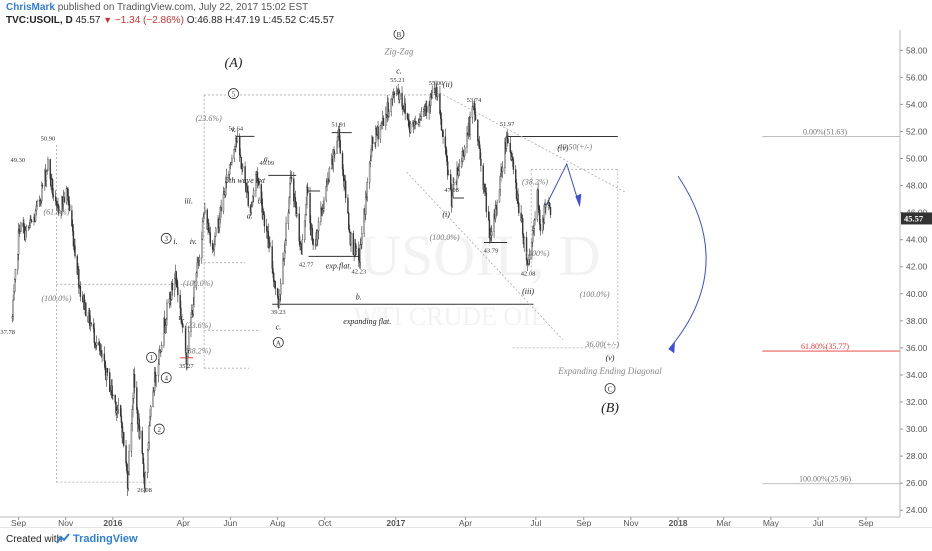 This screenshot has height=551, width=932. I want to click on author-link: ChrisMark, so click(30, 7).